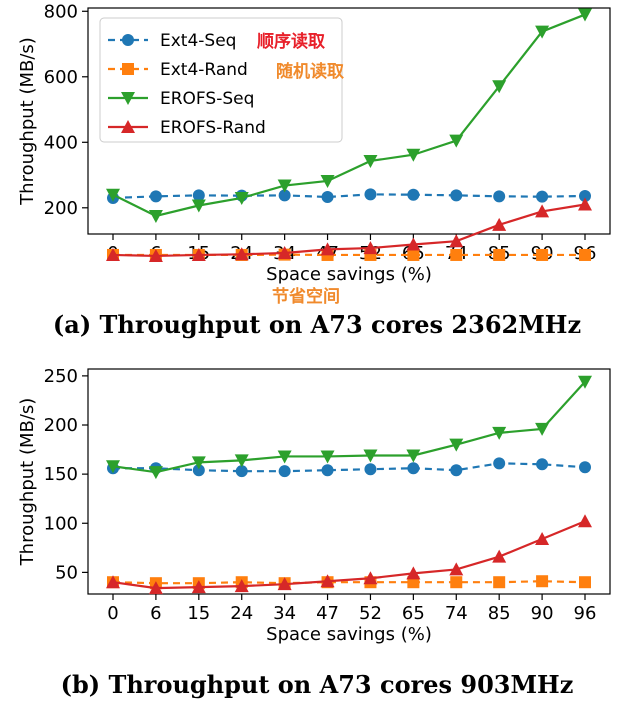 This screenshot has height=705, width=635. Describe the element at coordinates (61, 11) in the screenshot. I see `y-tick-label: 800` at that location.